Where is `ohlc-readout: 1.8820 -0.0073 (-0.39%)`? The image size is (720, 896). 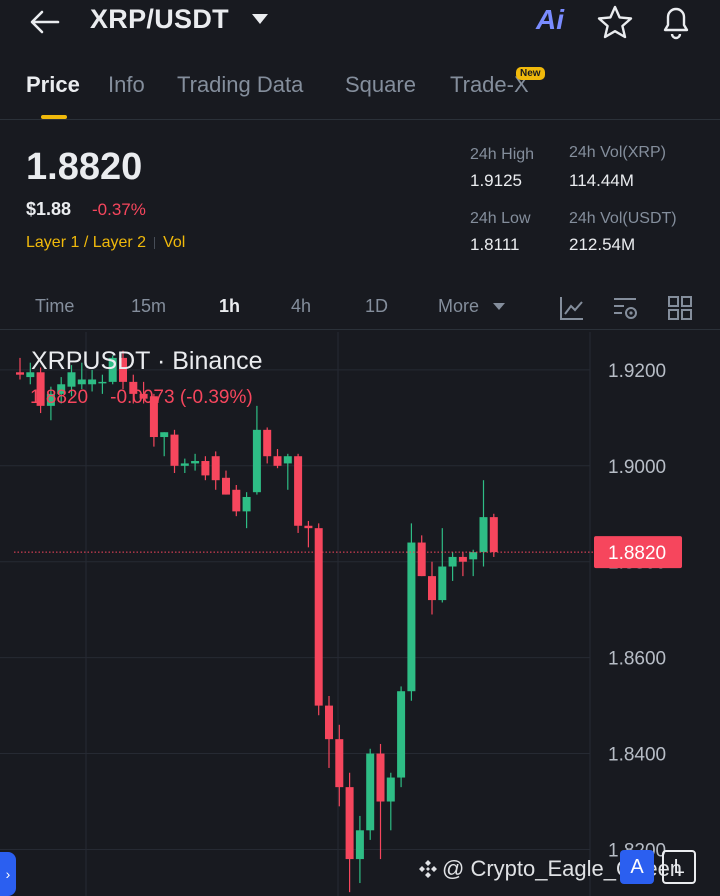
ohlc-readout: 1.8820 -0.0073 (-0.39%) is located at coordinates (141, 398).